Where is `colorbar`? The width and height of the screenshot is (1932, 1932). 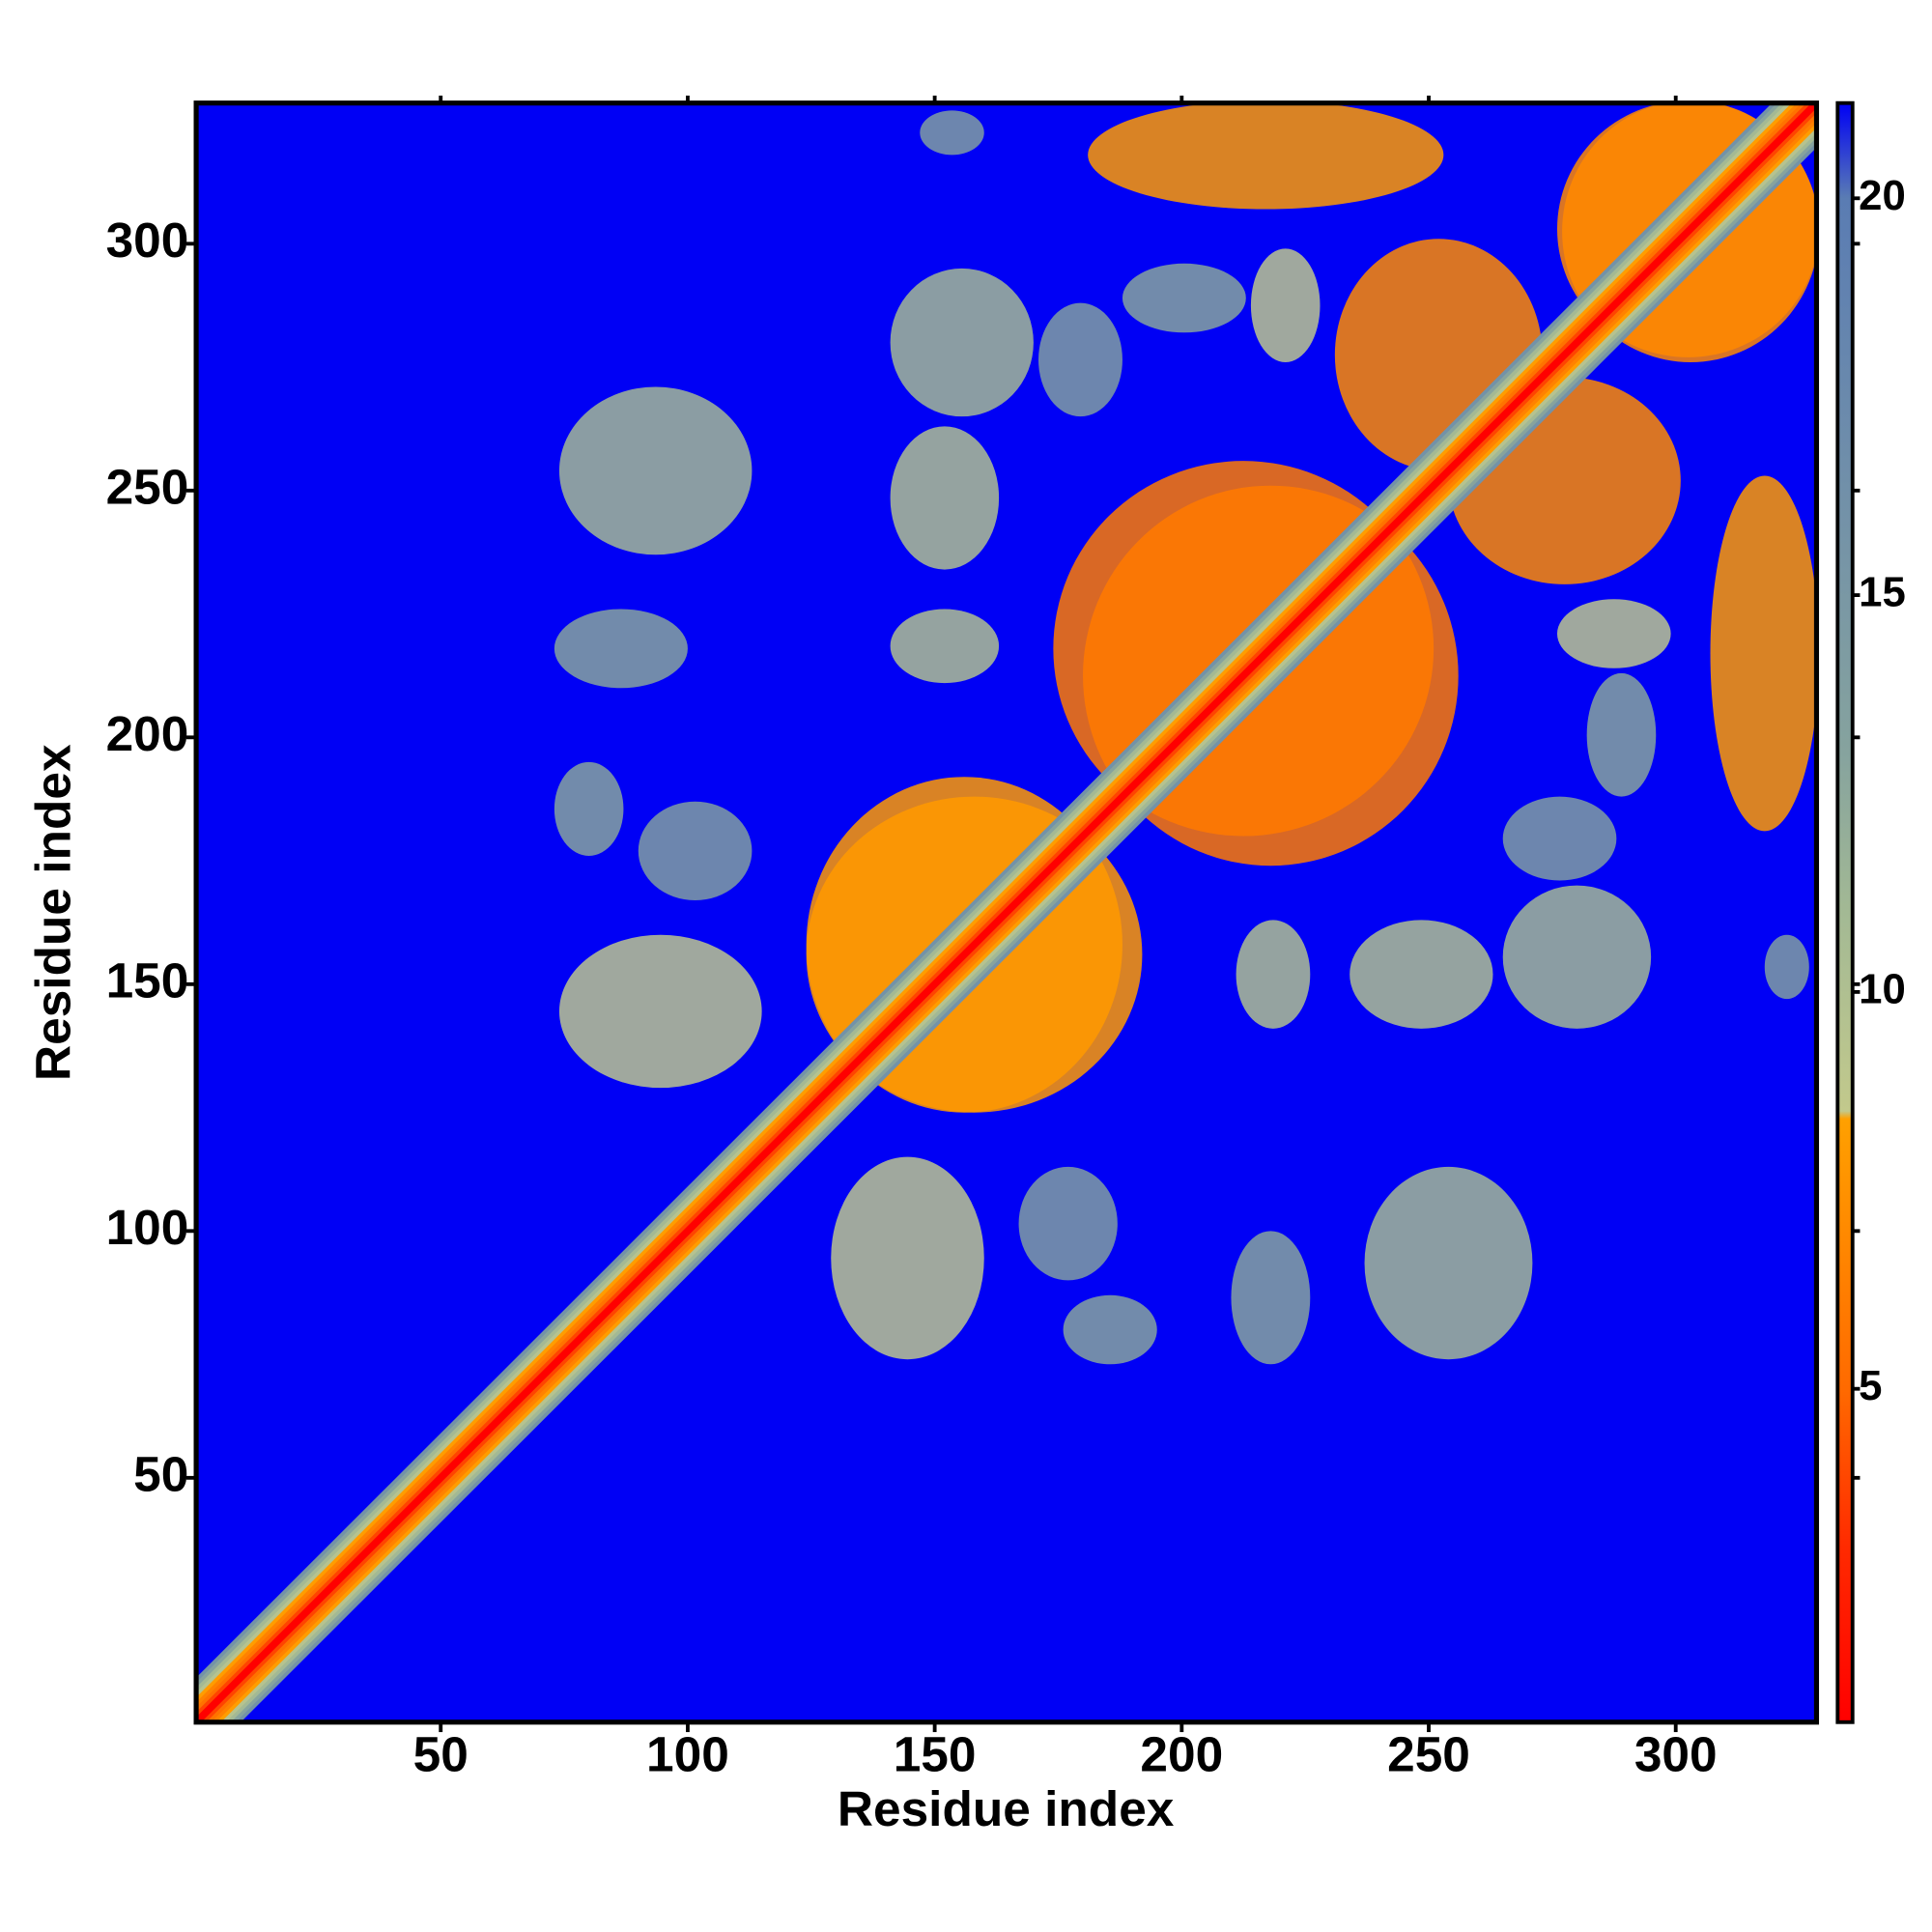 colorbar is located at coordinates (1845, 912).